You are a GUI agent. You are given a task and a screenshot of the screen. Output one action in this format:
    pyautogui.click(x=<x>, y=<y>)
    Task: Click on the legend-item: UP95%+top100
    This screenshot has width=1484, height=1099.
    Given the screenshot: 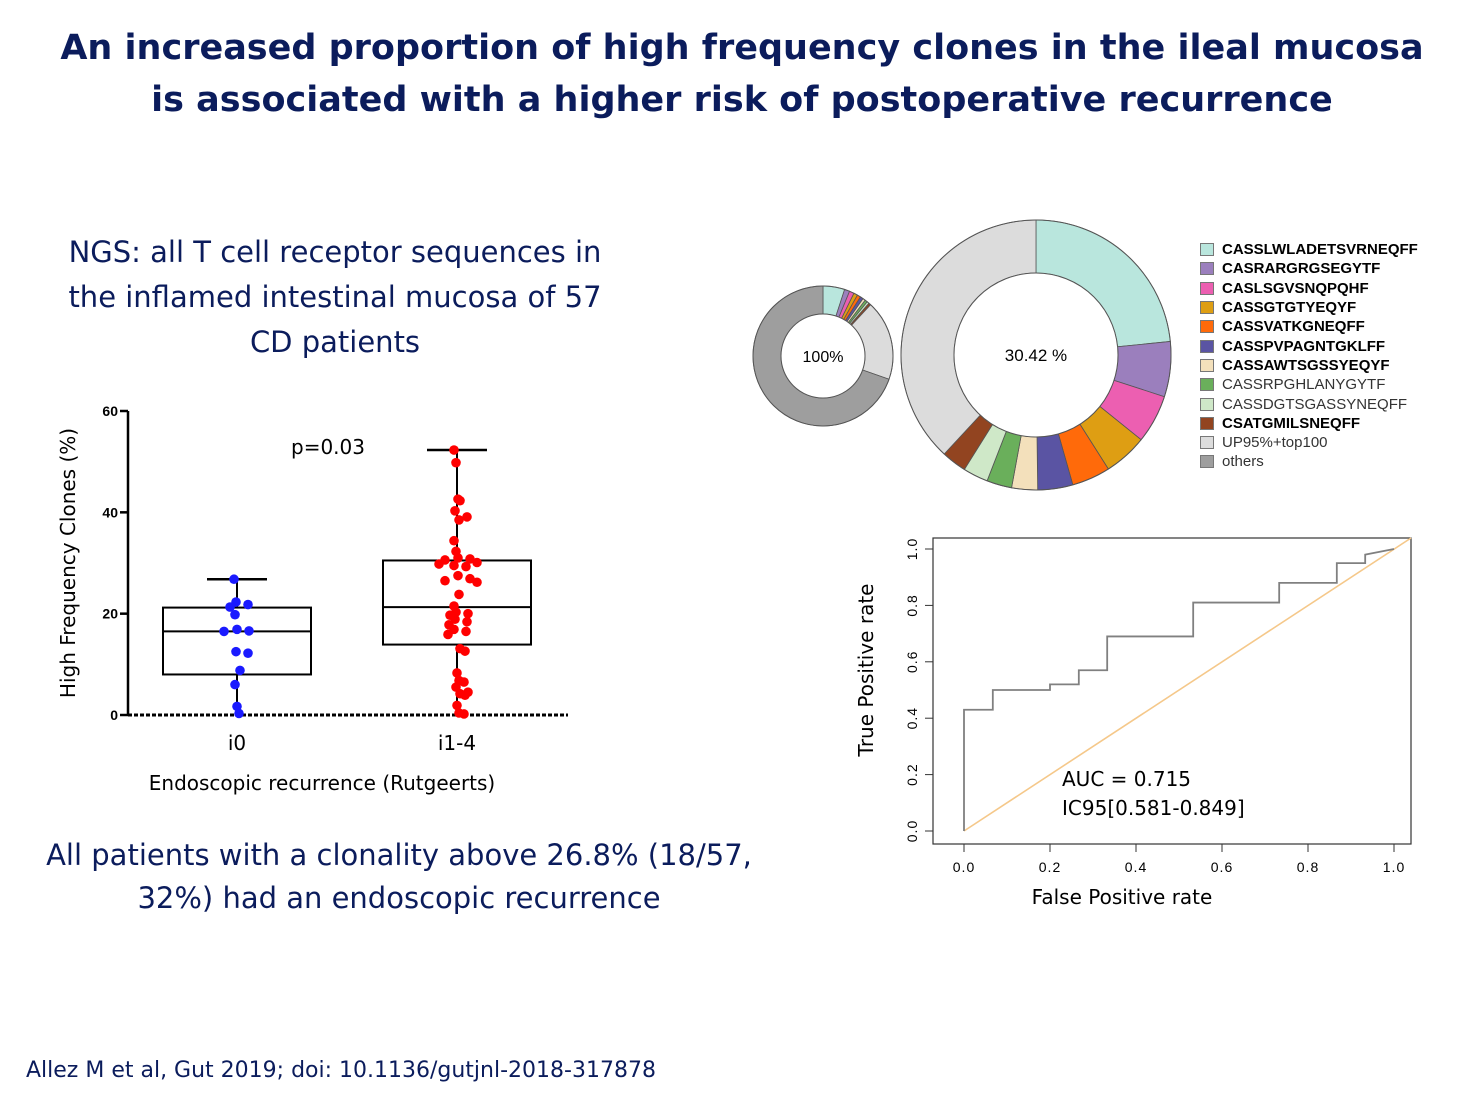 What is the action you would take?
    pyautogui.click(x=1309, y=442)
    